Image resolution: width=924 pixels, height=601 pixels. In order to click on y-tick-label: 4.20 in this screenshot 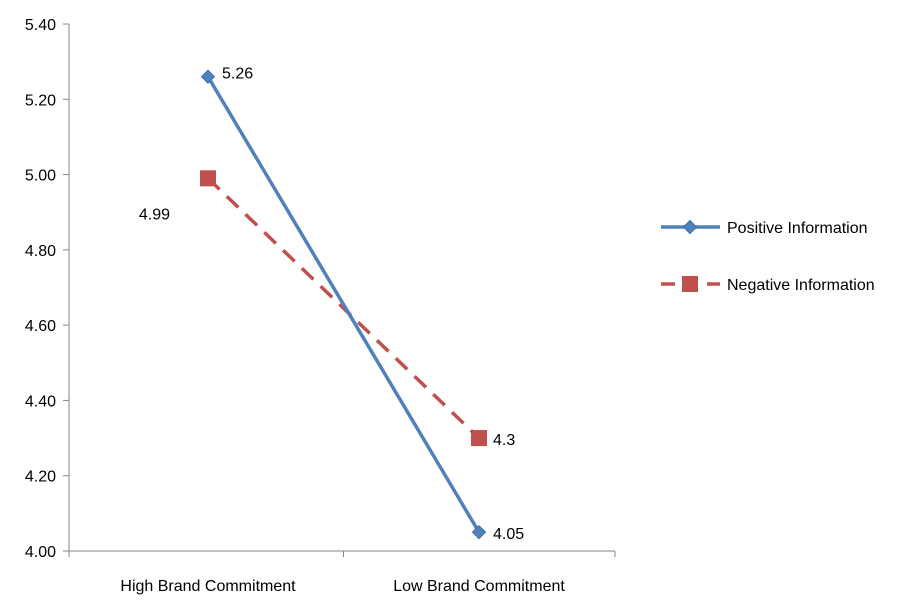, I will do `click(40, 477)`.